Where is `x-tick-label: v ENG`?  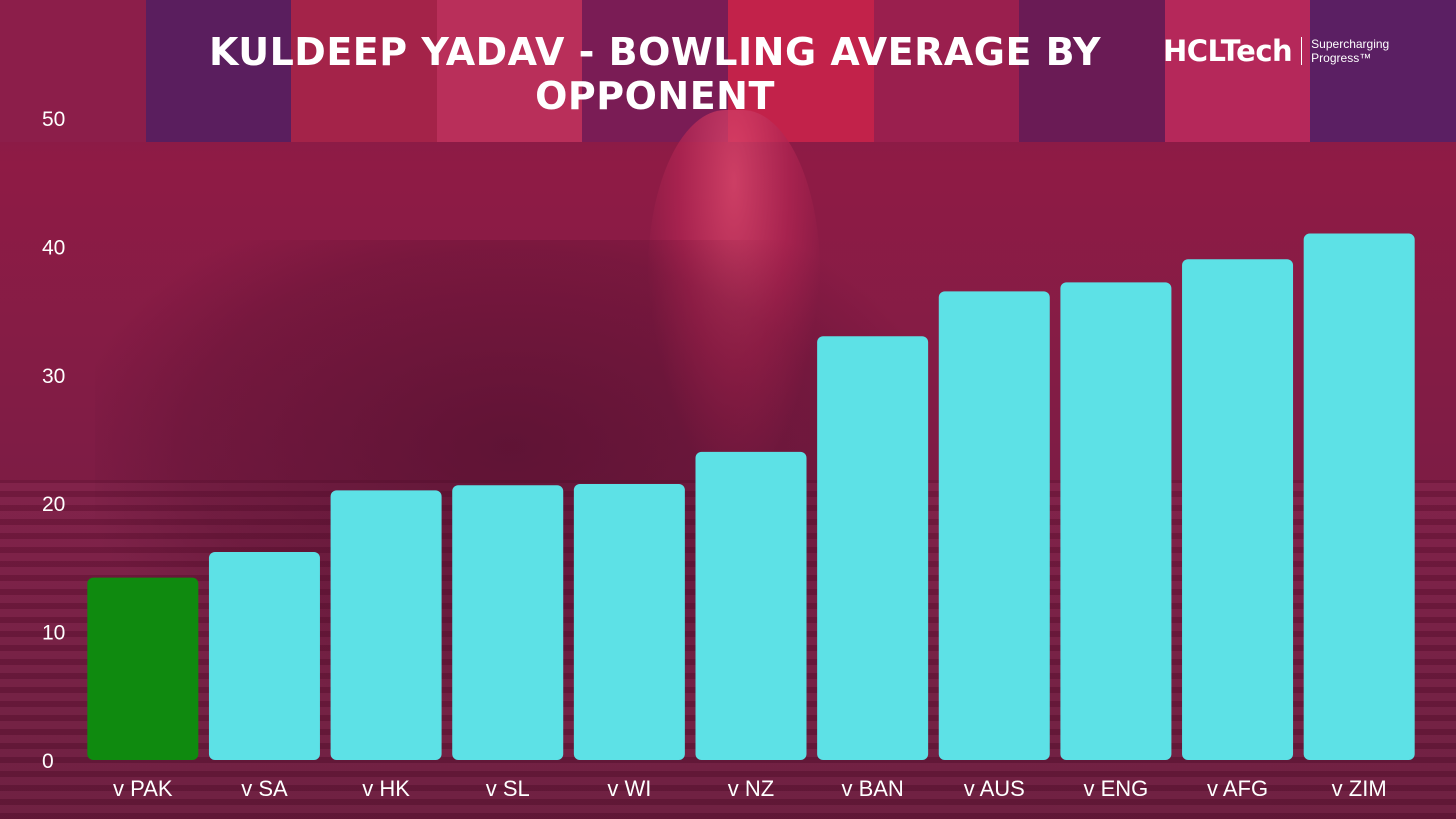
x-tick-label: v ENG is located at coordinates (1116, 788).